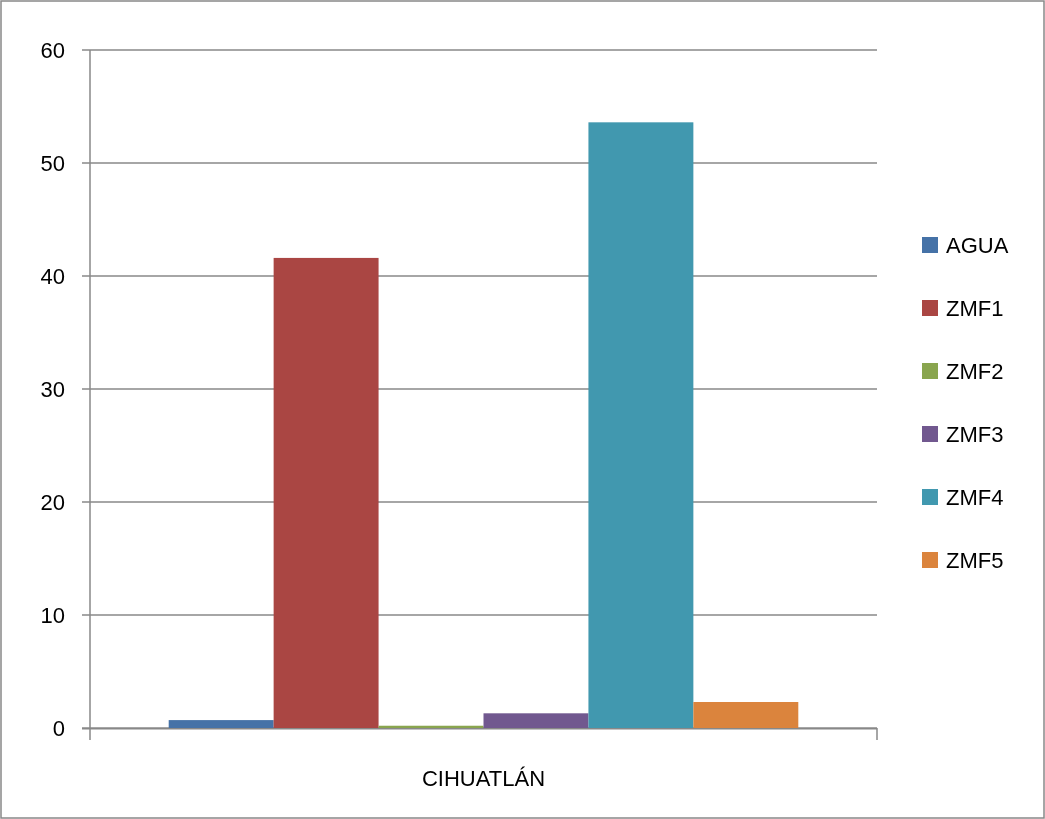 This screenshot has height=819, width=1045. I want to click on legend-label: ZMF2, so click(975, 371).